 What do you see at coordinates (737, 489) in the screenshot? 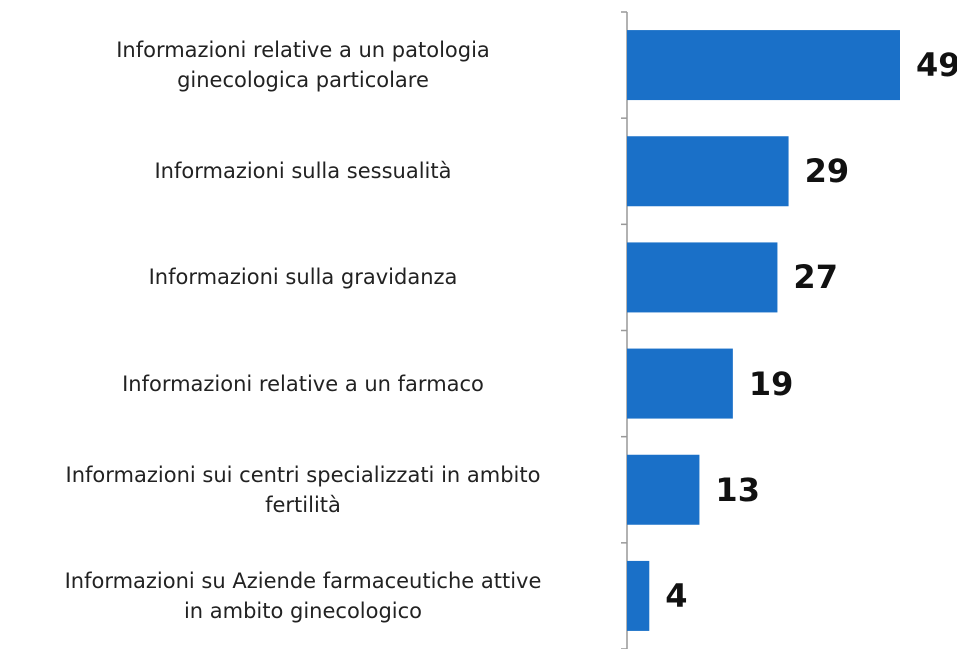
I see `value-label: 13` at bounding box center [737, 489].